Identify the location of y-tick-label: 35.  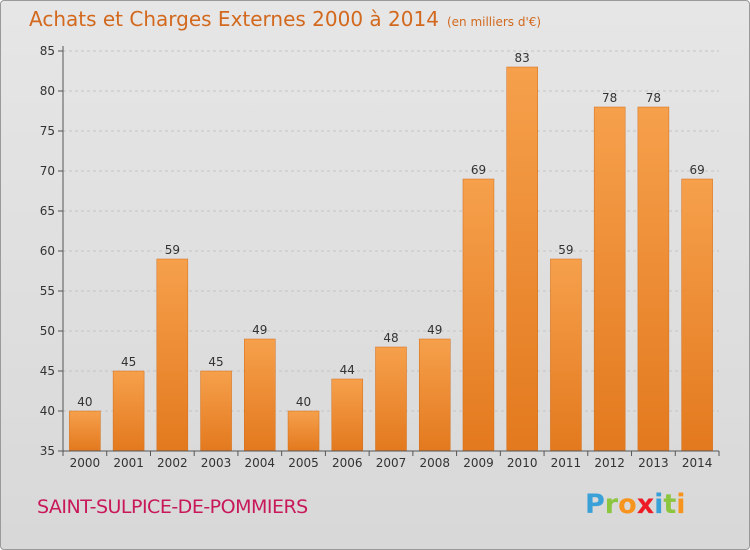
(47, 451).